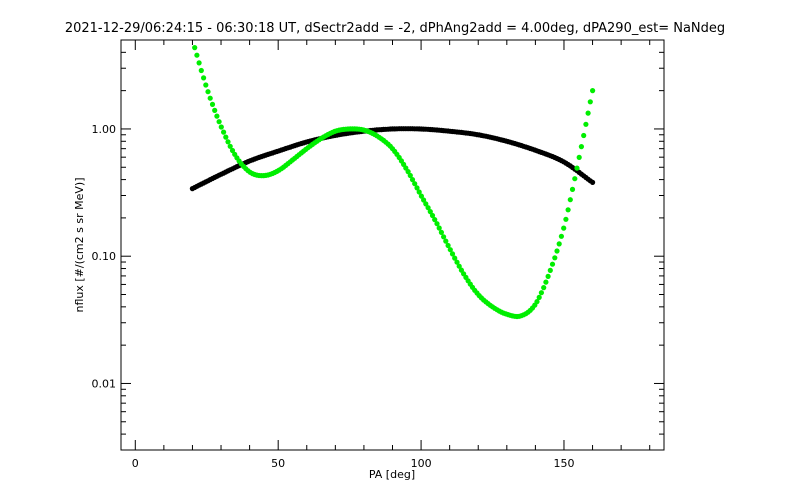  I want to click on y-axis-label: nflux [#/(cm2 s sr MeV)], so click(79, 245).